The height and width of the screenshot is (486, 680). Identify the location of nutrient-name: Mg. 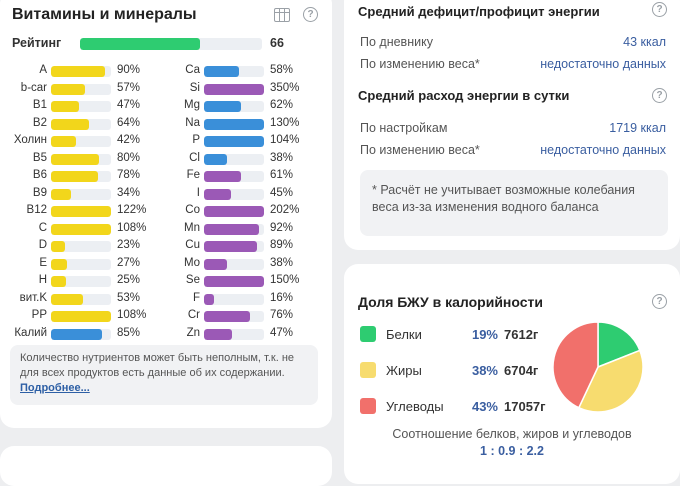
(192, 105).